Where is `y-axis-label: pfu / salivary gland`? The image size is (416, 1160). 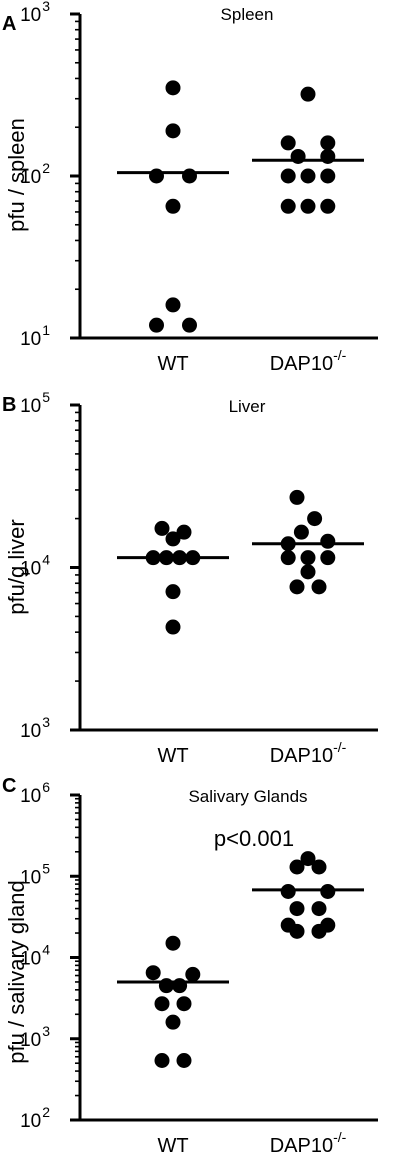
y-axis-label: pfu / salivary gland is located at coordinates (16, 971).